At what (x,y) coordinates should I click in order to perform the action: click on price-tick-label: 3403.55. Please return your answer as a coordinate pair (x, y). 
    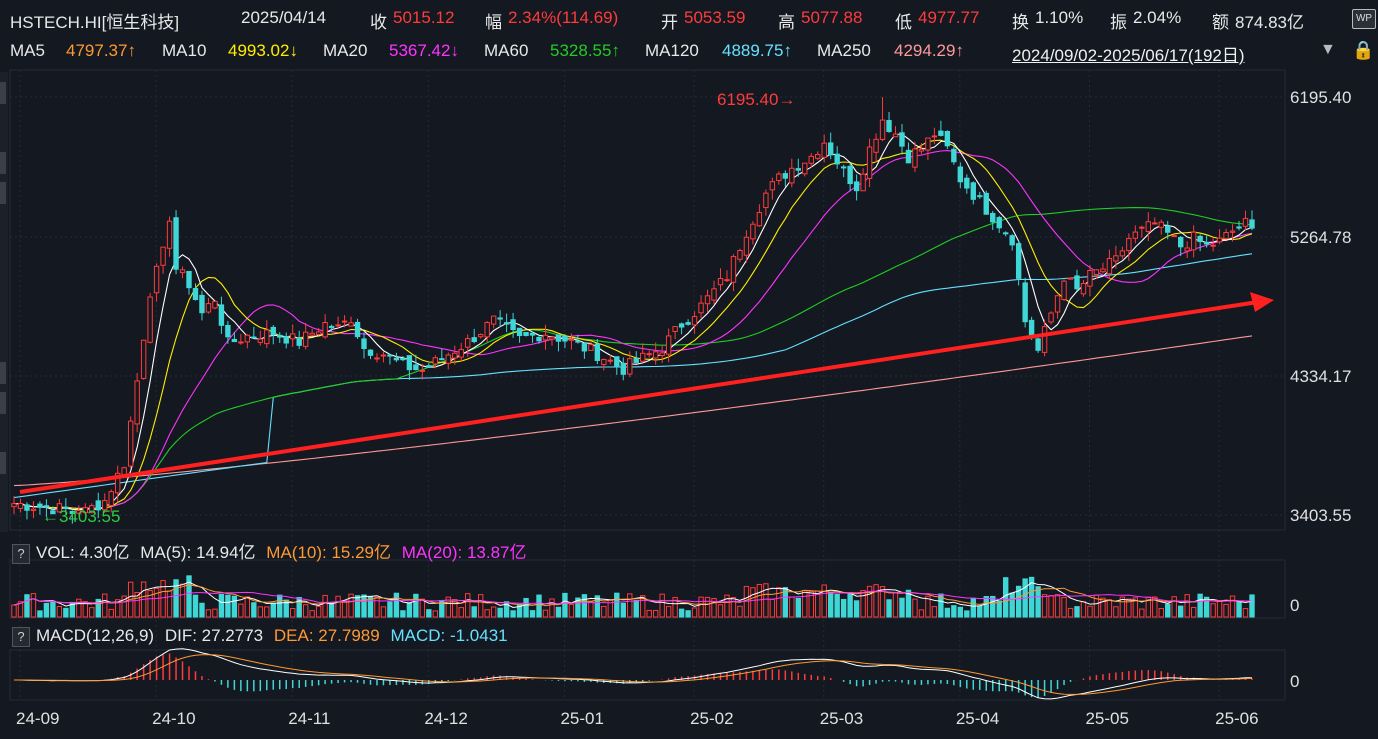
    Looking at the image, I should click on (1320, 515).